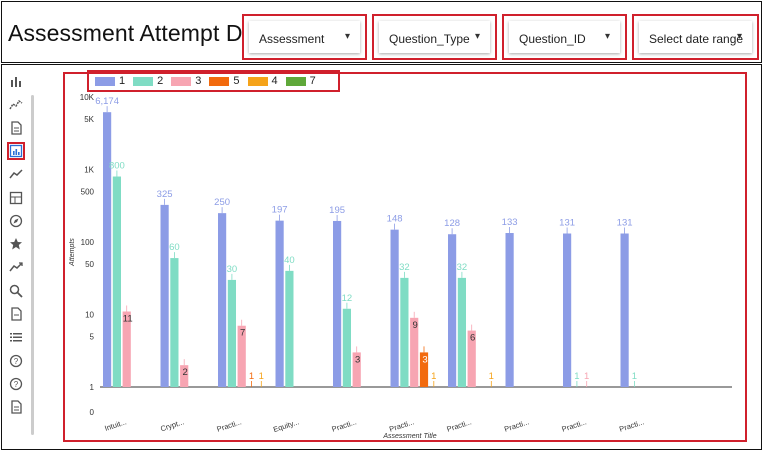 This screenshot has width=764, height=452. Describe the element at coordinates (415, 325) in the screenshot. I see `bar-data-label: 9` at that location.